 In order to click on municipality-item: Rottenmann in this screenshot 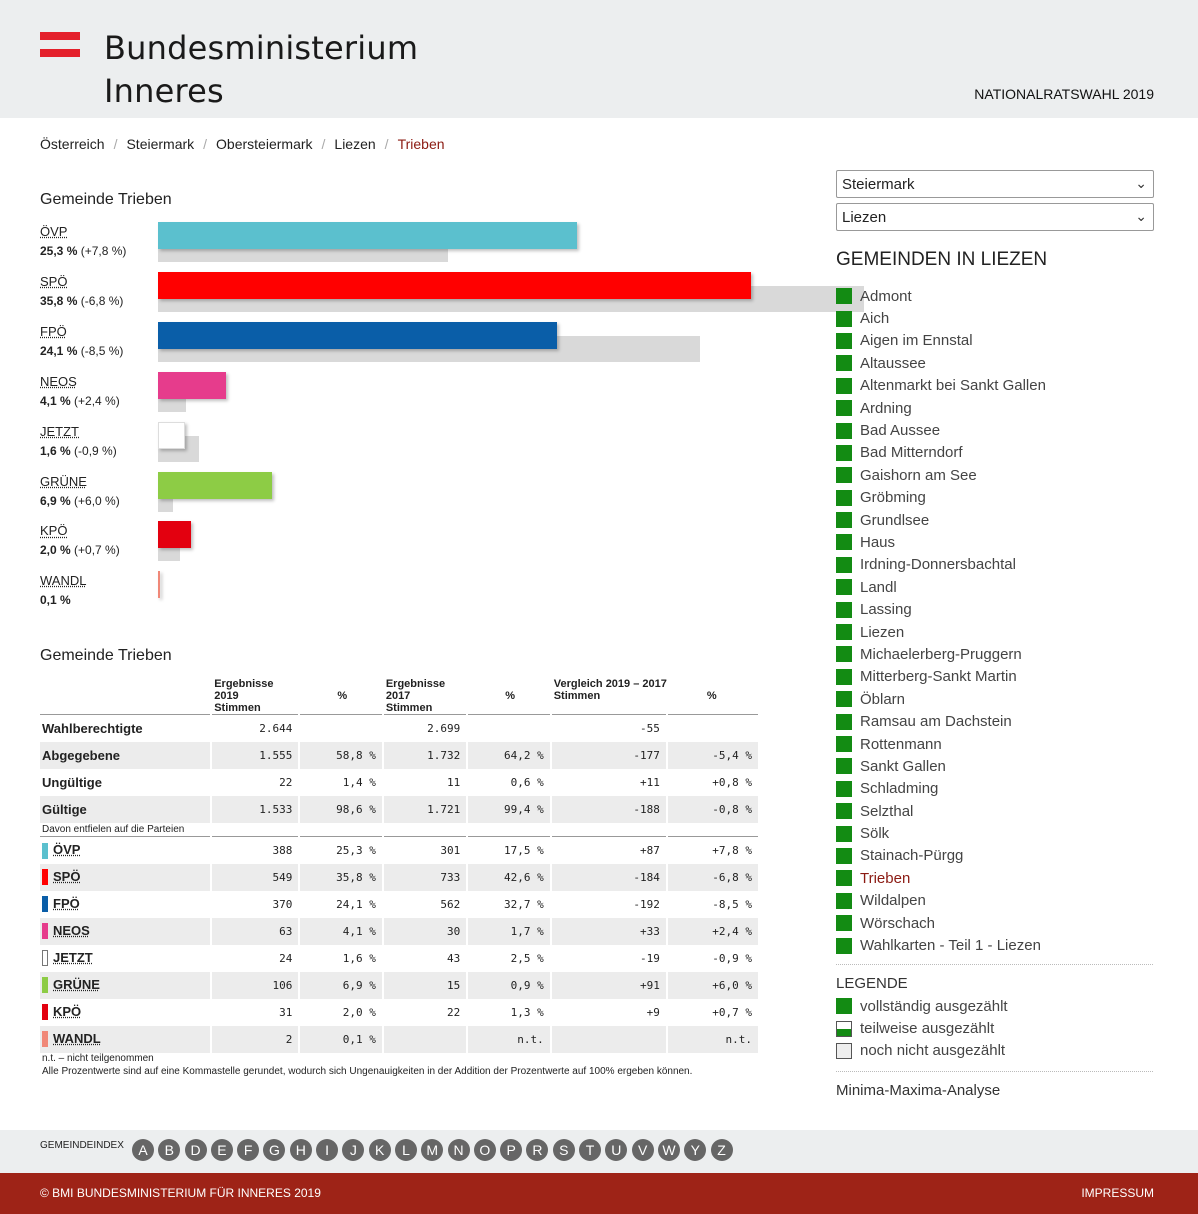, I will do `click(941, 744)`.